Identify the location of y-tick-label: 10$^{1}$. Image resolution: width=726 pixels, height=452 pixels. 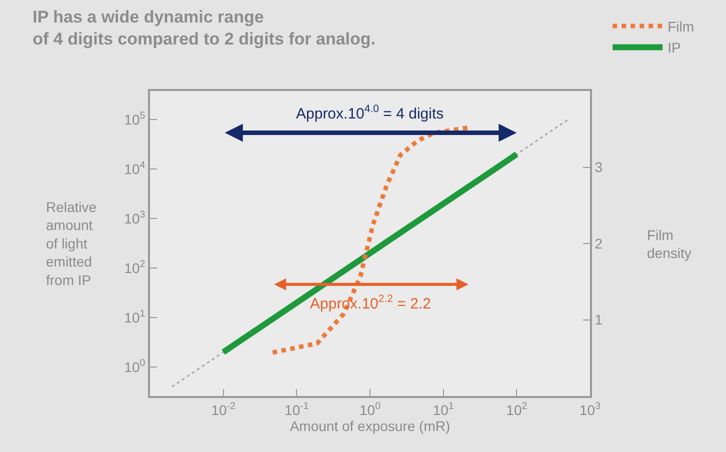
(135, 317).